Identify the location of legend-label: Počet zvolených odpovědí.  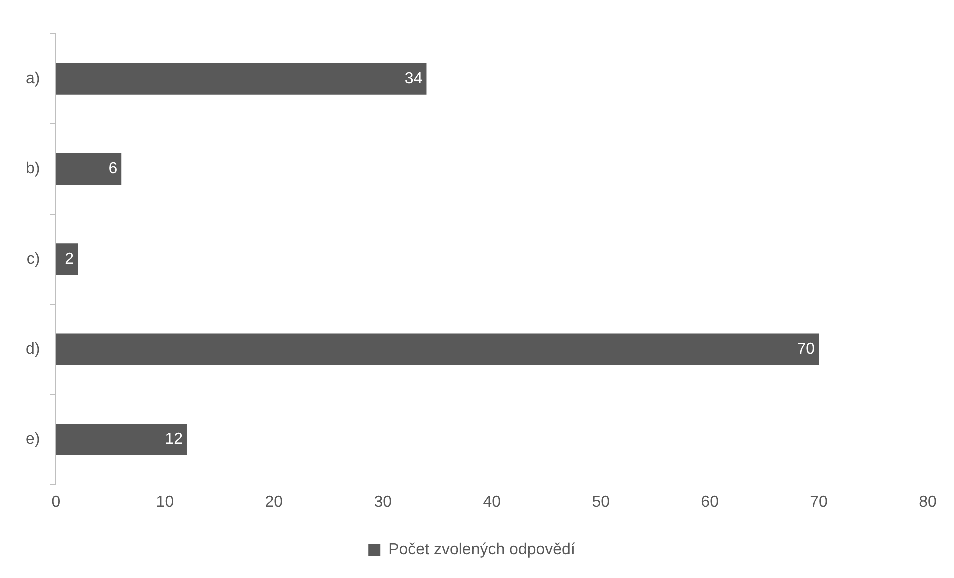
(482, 549).